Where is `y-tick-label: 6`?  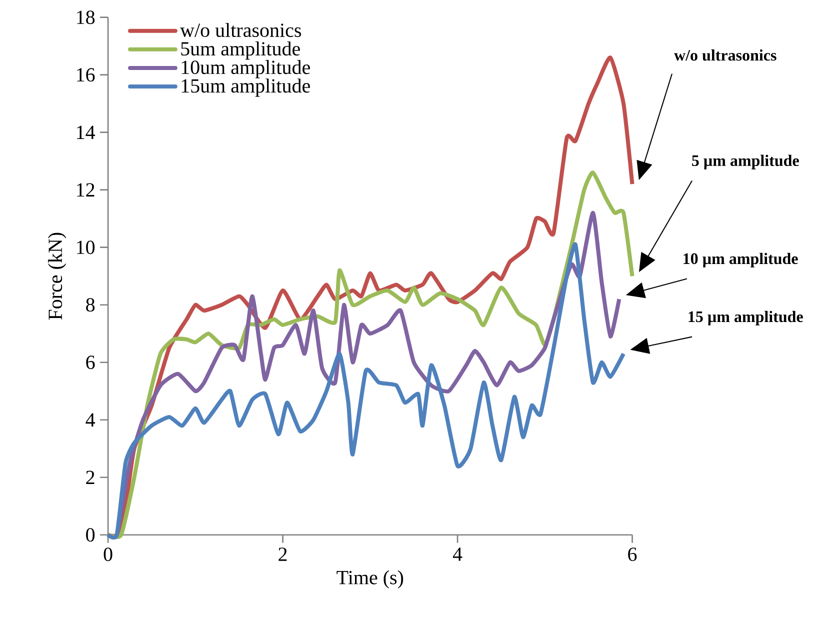 y-tick-label: 6 is located at coordinates (90, 362).